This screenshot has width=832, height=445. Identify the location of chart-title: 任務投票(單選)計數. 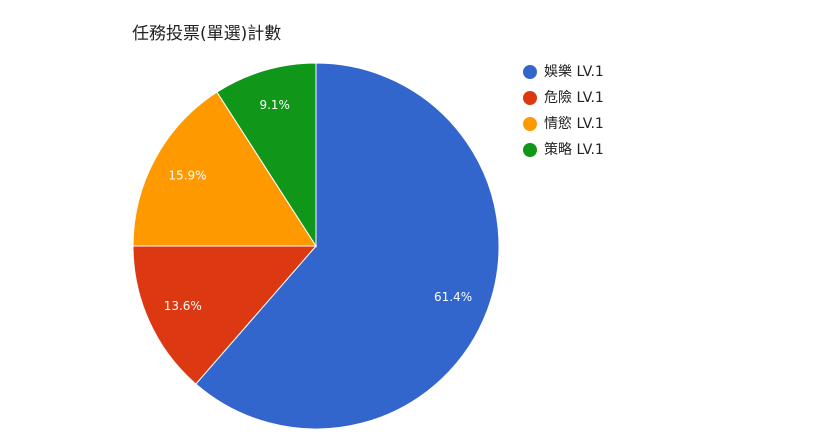
(206, 34).